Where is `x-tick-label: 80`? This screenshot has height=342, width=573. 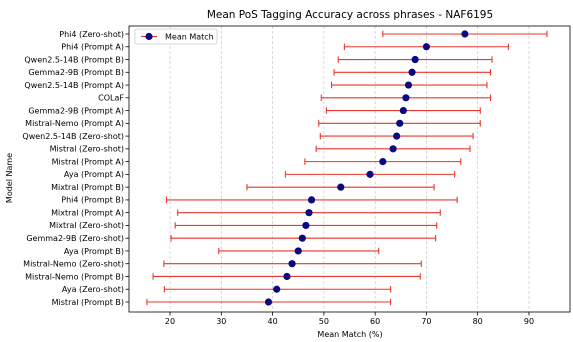
x-tick-label: 80 is located at coordinates (478, 321).